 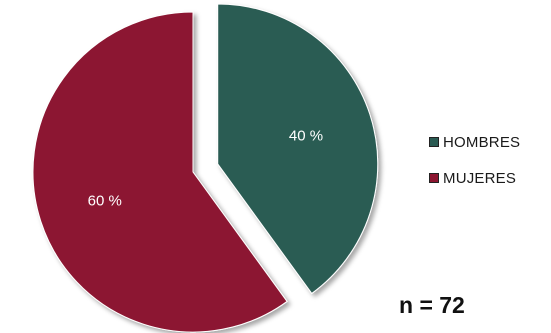 I want to click on slice-value-label-mujeres: 60 %, so click(x=105, y=201).